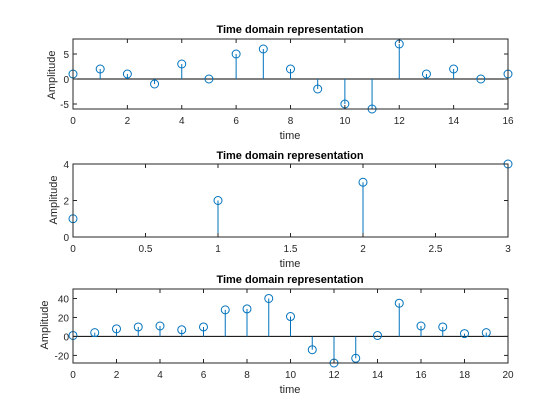 The image size is (560, 420). I want to click on y-tick-label: 5, so click(66, 55).